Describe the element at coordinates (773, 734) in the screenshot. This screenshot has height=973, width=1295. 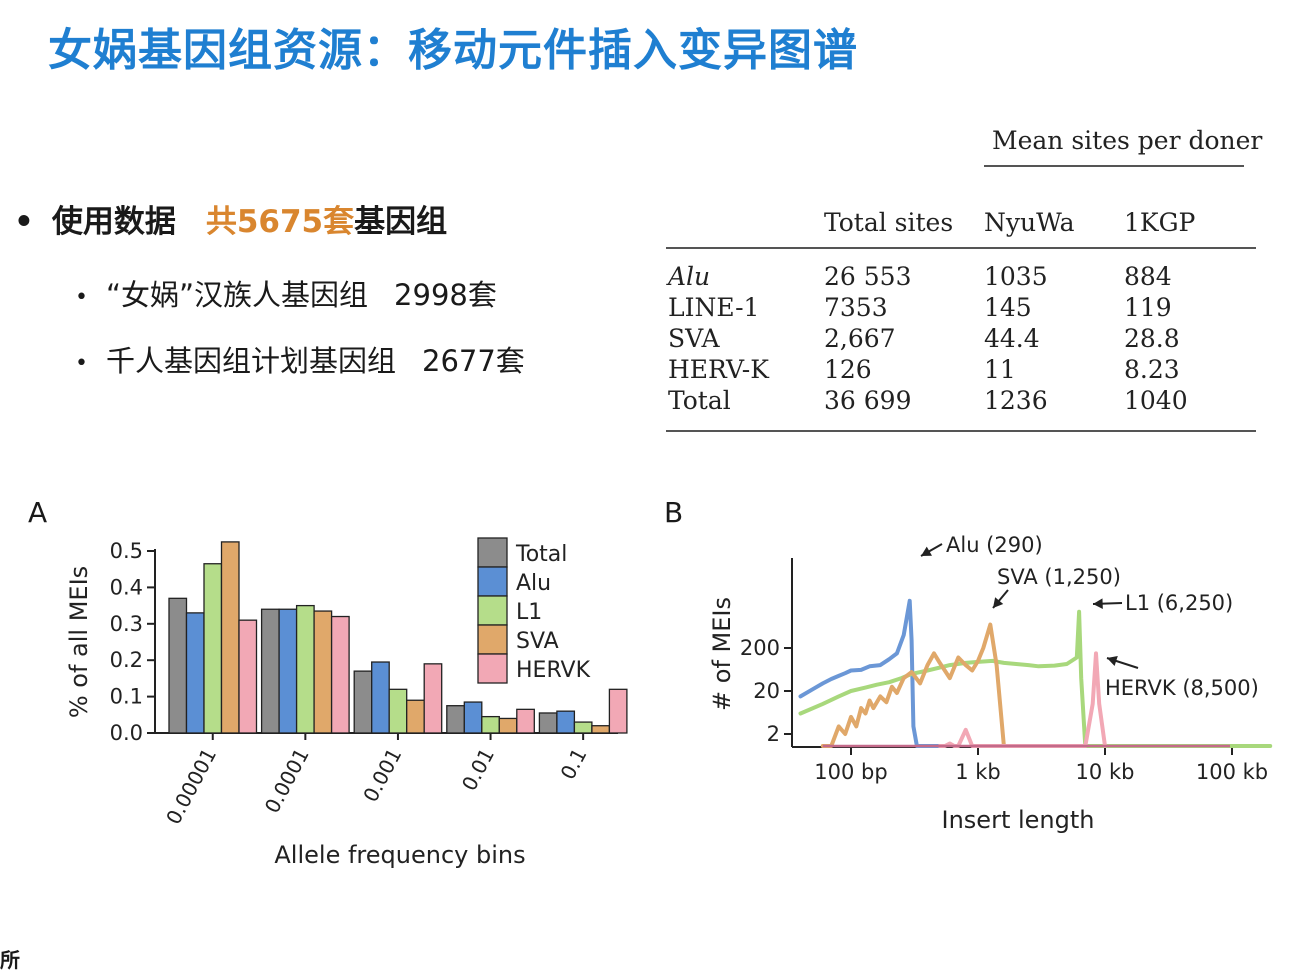
I see `y-tick-label: 2` at that location.